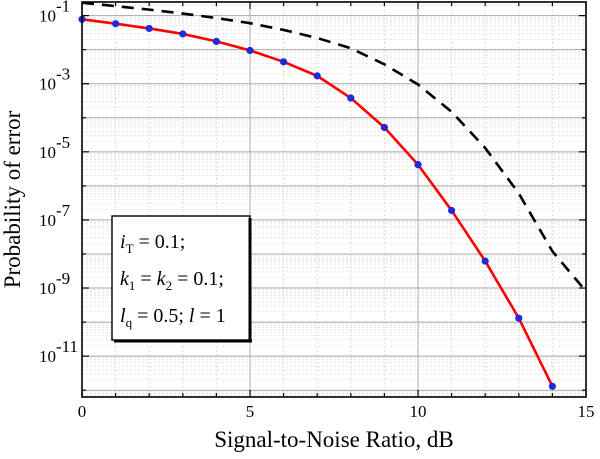 Image resolution: width=600 pixels, height=459 pixels. I want to click on legend-line: k1 = k2 = 0.1;, so click(172, 280).